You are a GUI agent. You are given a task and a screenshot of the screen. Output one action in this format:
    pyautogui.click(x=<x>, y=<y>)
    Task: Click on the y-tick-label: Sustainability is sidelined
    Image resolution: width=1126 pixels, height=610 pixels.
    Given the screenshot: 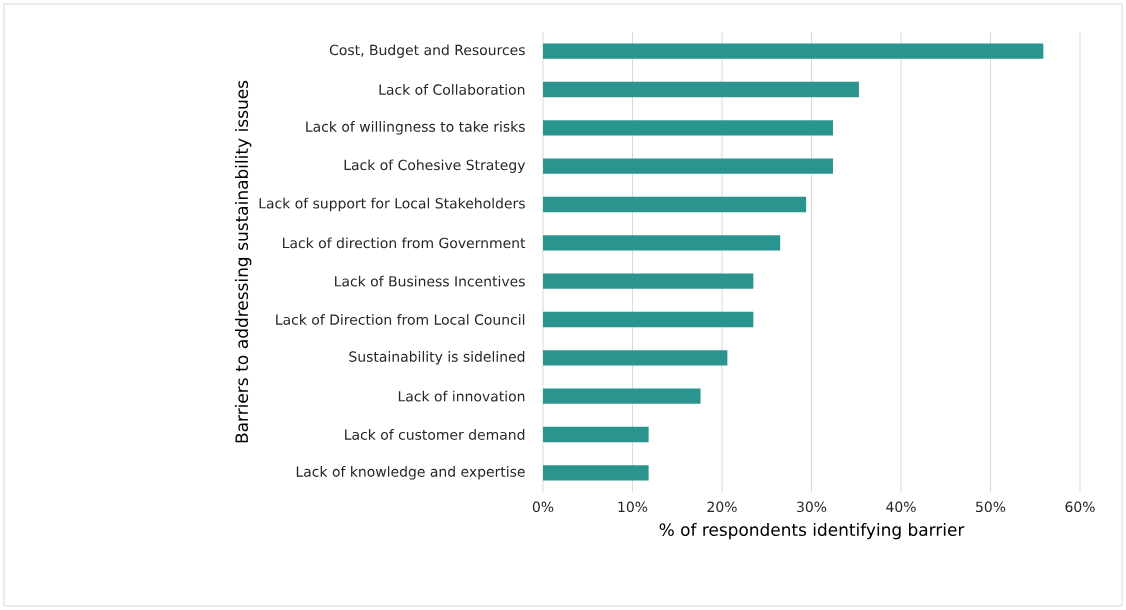 What is the action you would take?
    pyautogui.click(x=437, y=358)
    